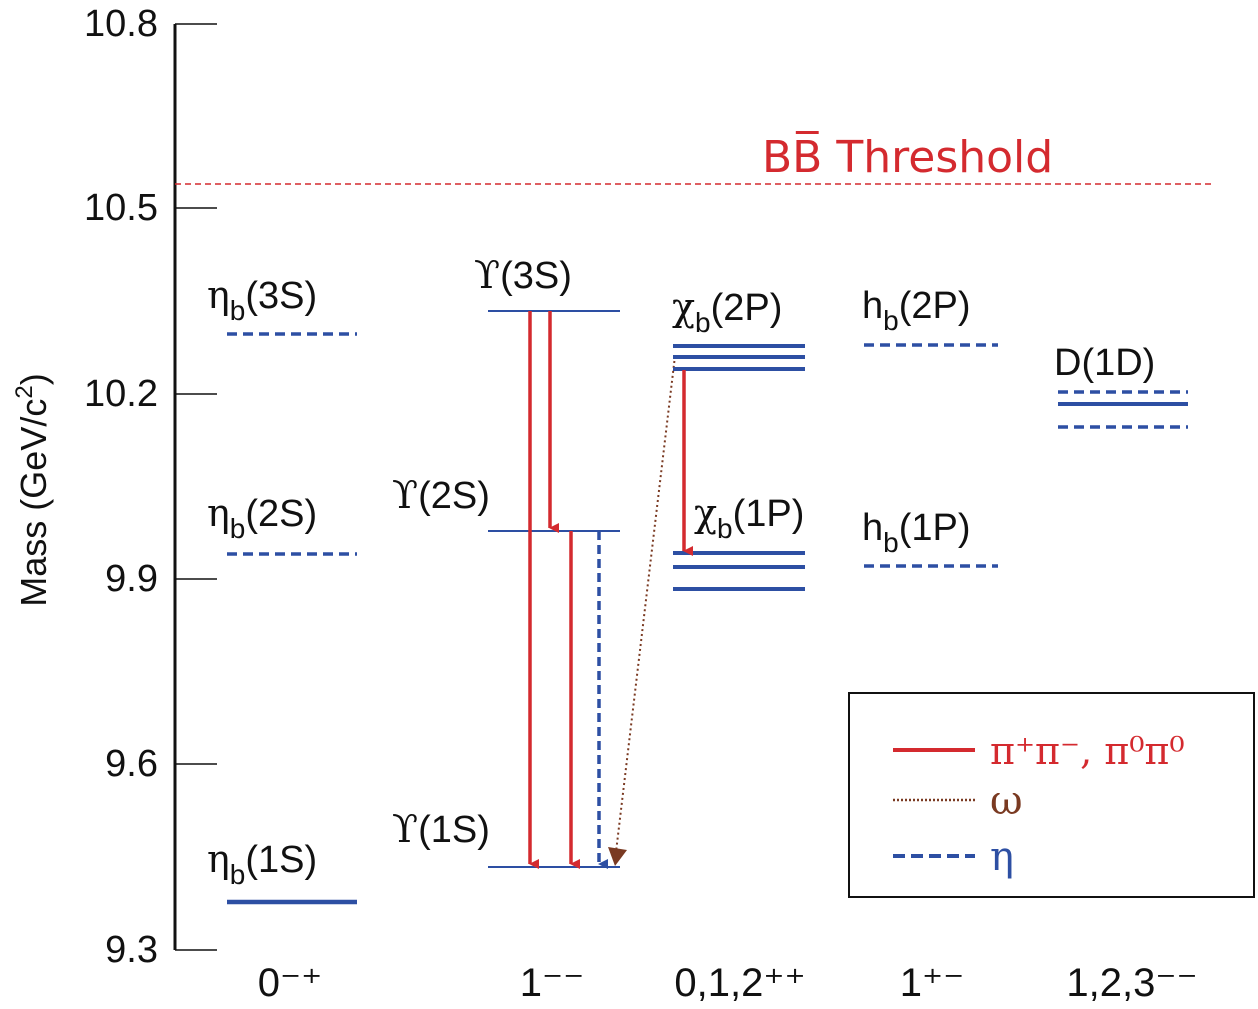 This screenshot has width=1258, height=1009. What do you see at coordinates (121, 24) in the screenshot?
I see `tick-label: 10.8` at bounding box center [121, 24].